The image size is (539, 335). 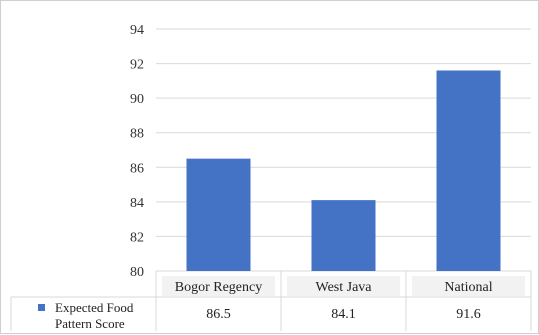 What do you see at coordinates (137, 134) in the screenshot?
I see `y-tick-label: 88` at bounding box center [137, 134].